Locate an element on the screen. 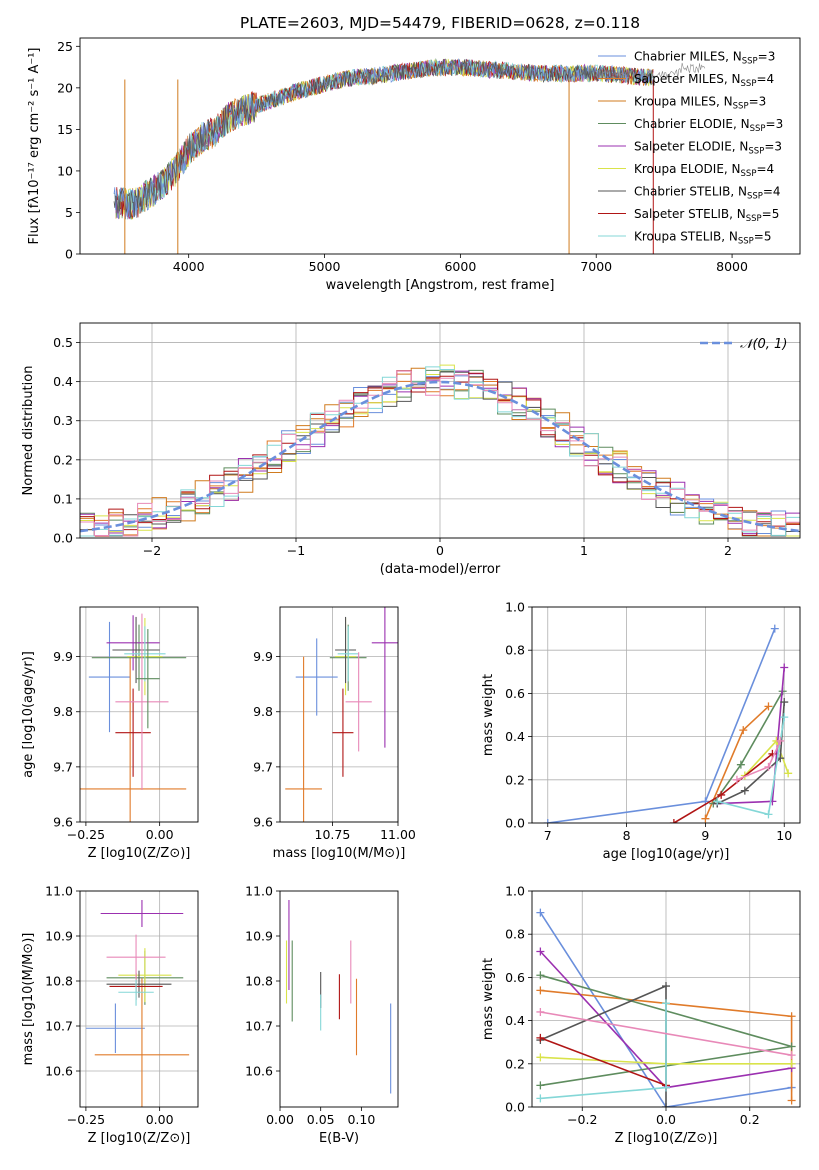 The height and width of the screenshot is (1170, 819). y-tick-label: 10.8 is located at coordinates (259, 981).